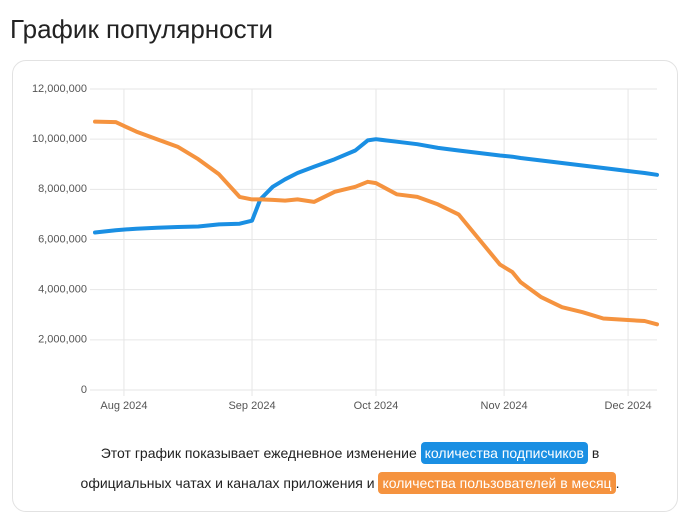 This screenshot has height=528, width=700. I want to click on x-tick-label: Dec 2024, so click(628, 406).